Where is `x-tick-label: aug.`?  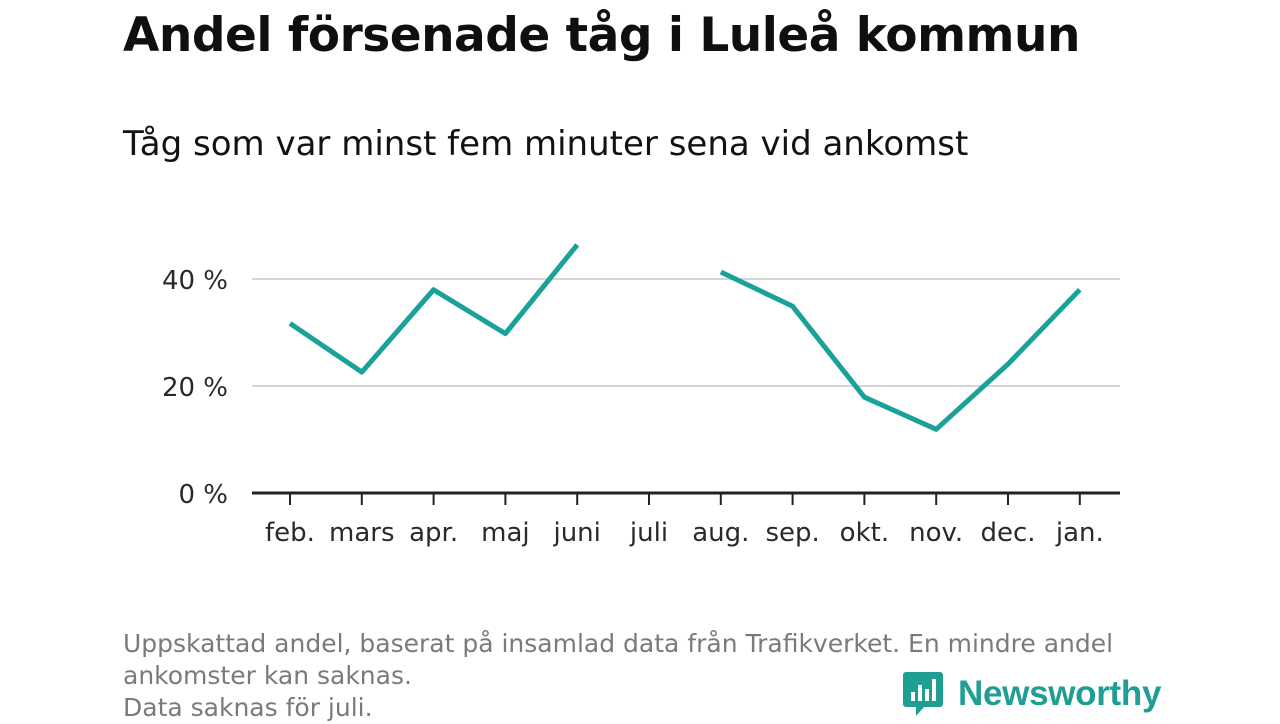 x-tick-label: aug. is located at coordinates (720, 533).